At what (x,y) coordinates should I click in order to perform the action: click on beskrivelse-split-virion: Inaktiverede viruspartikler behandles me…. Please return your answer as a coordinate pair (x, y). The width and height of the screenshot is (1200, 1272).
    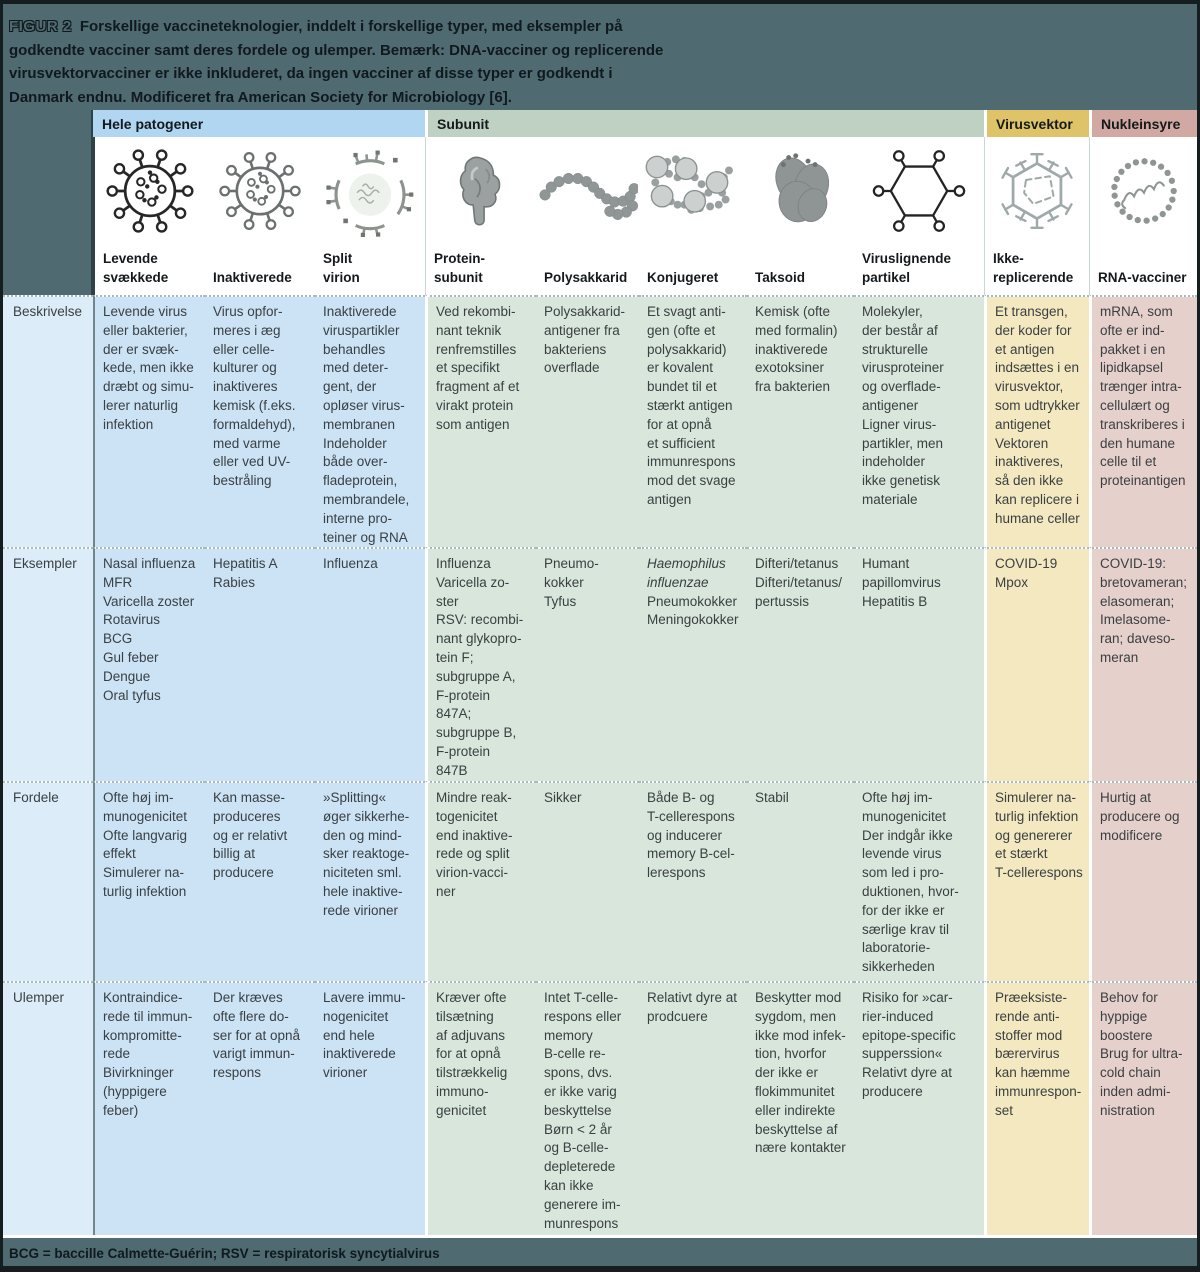
    Looking at the image, I should click on (370, 421).